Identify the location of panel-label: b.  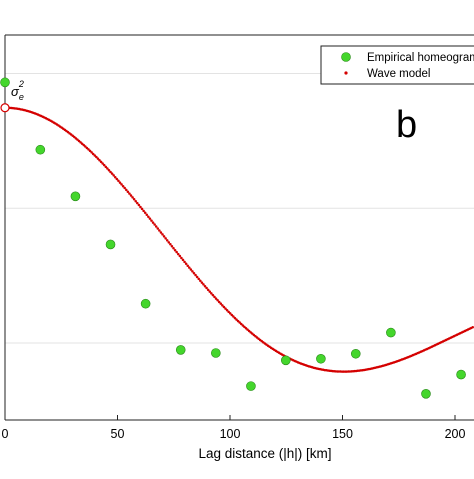
(406, 125).